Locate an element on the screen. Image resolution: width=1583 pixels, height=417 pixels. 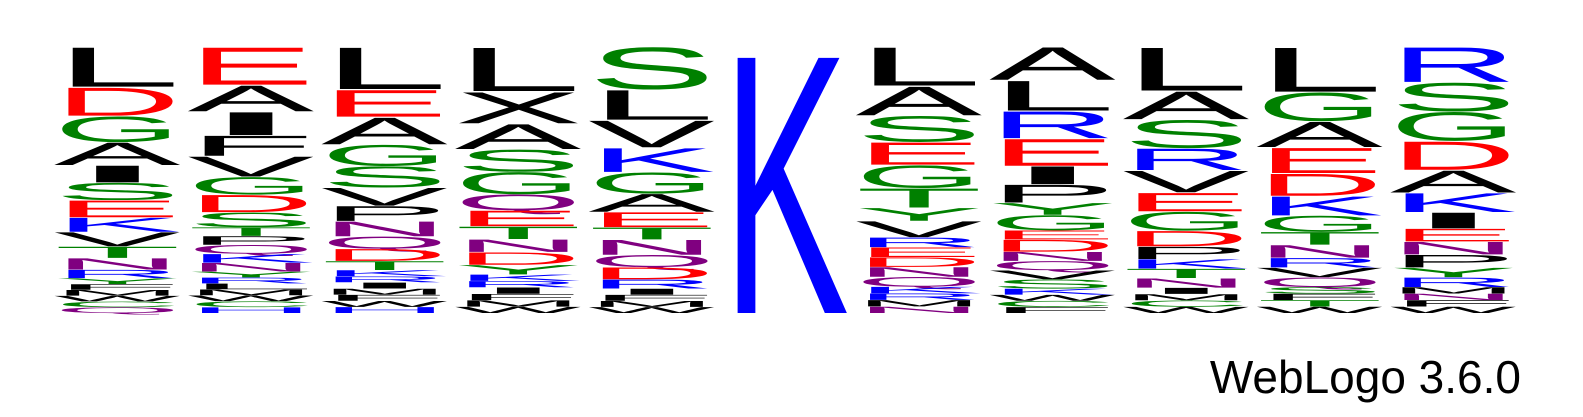
logo-letter-P: P is located at coordinates (1453, 261).